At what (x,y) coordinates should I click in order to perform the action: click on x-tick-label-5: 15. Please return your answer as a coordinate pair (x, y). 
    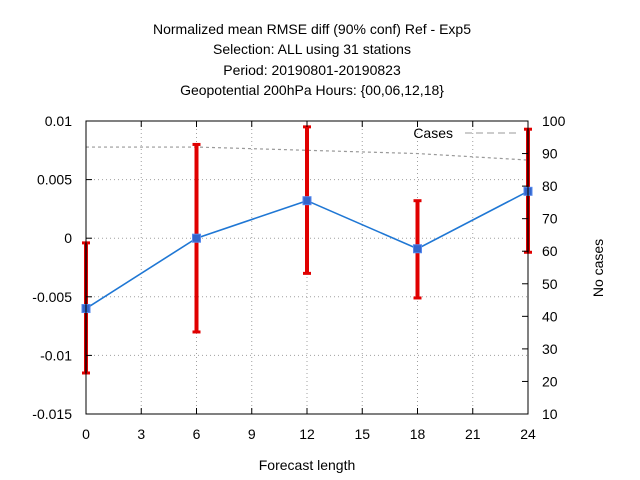
    Looking at the image, I should click on (362, 434).